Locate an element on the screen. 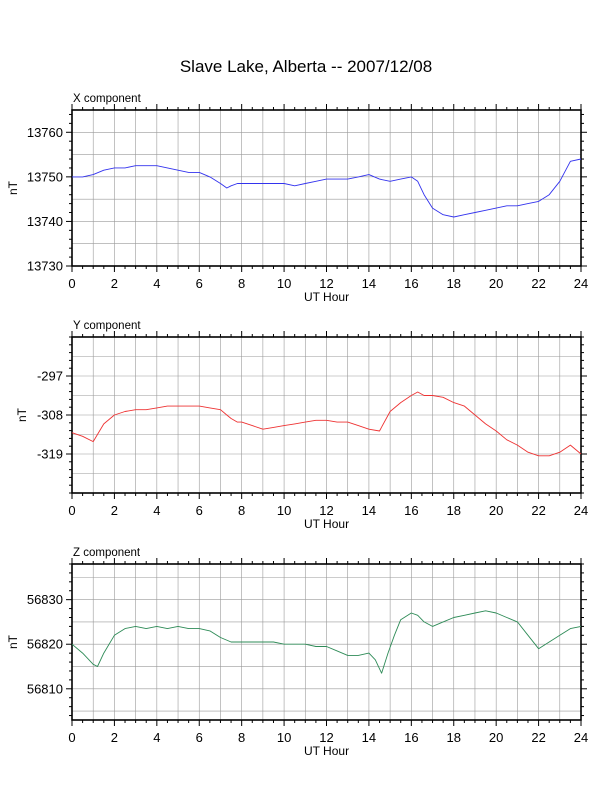 This screenshot has width=612, height=792. y-tick-label: -297 is located at coordinates (50, 376).